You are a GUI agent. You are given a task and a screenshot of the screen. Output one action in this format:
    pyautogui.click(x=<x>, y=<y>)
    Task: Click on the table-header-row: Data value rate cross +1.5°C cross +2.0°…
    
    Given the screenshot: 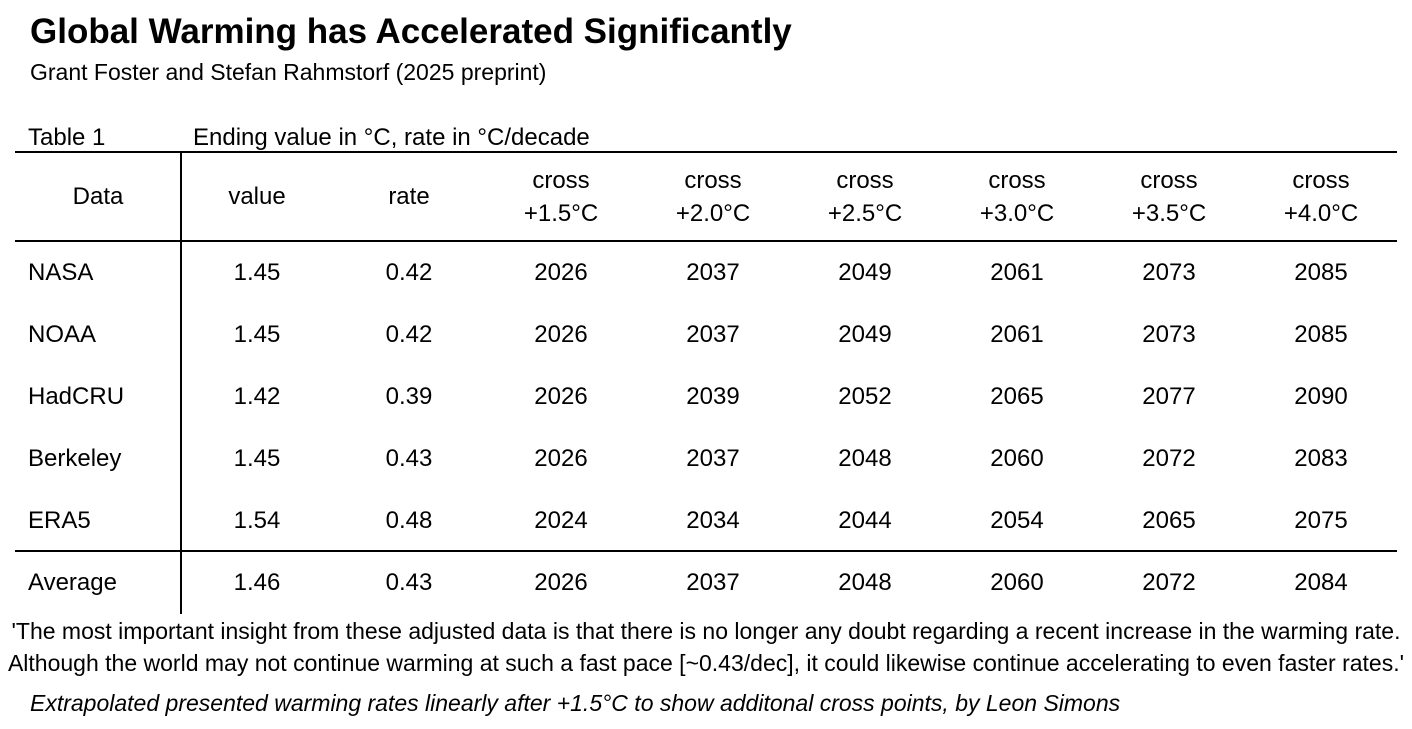 What is the action you would take?
    pyautogui.click(x=706, y=196)
    